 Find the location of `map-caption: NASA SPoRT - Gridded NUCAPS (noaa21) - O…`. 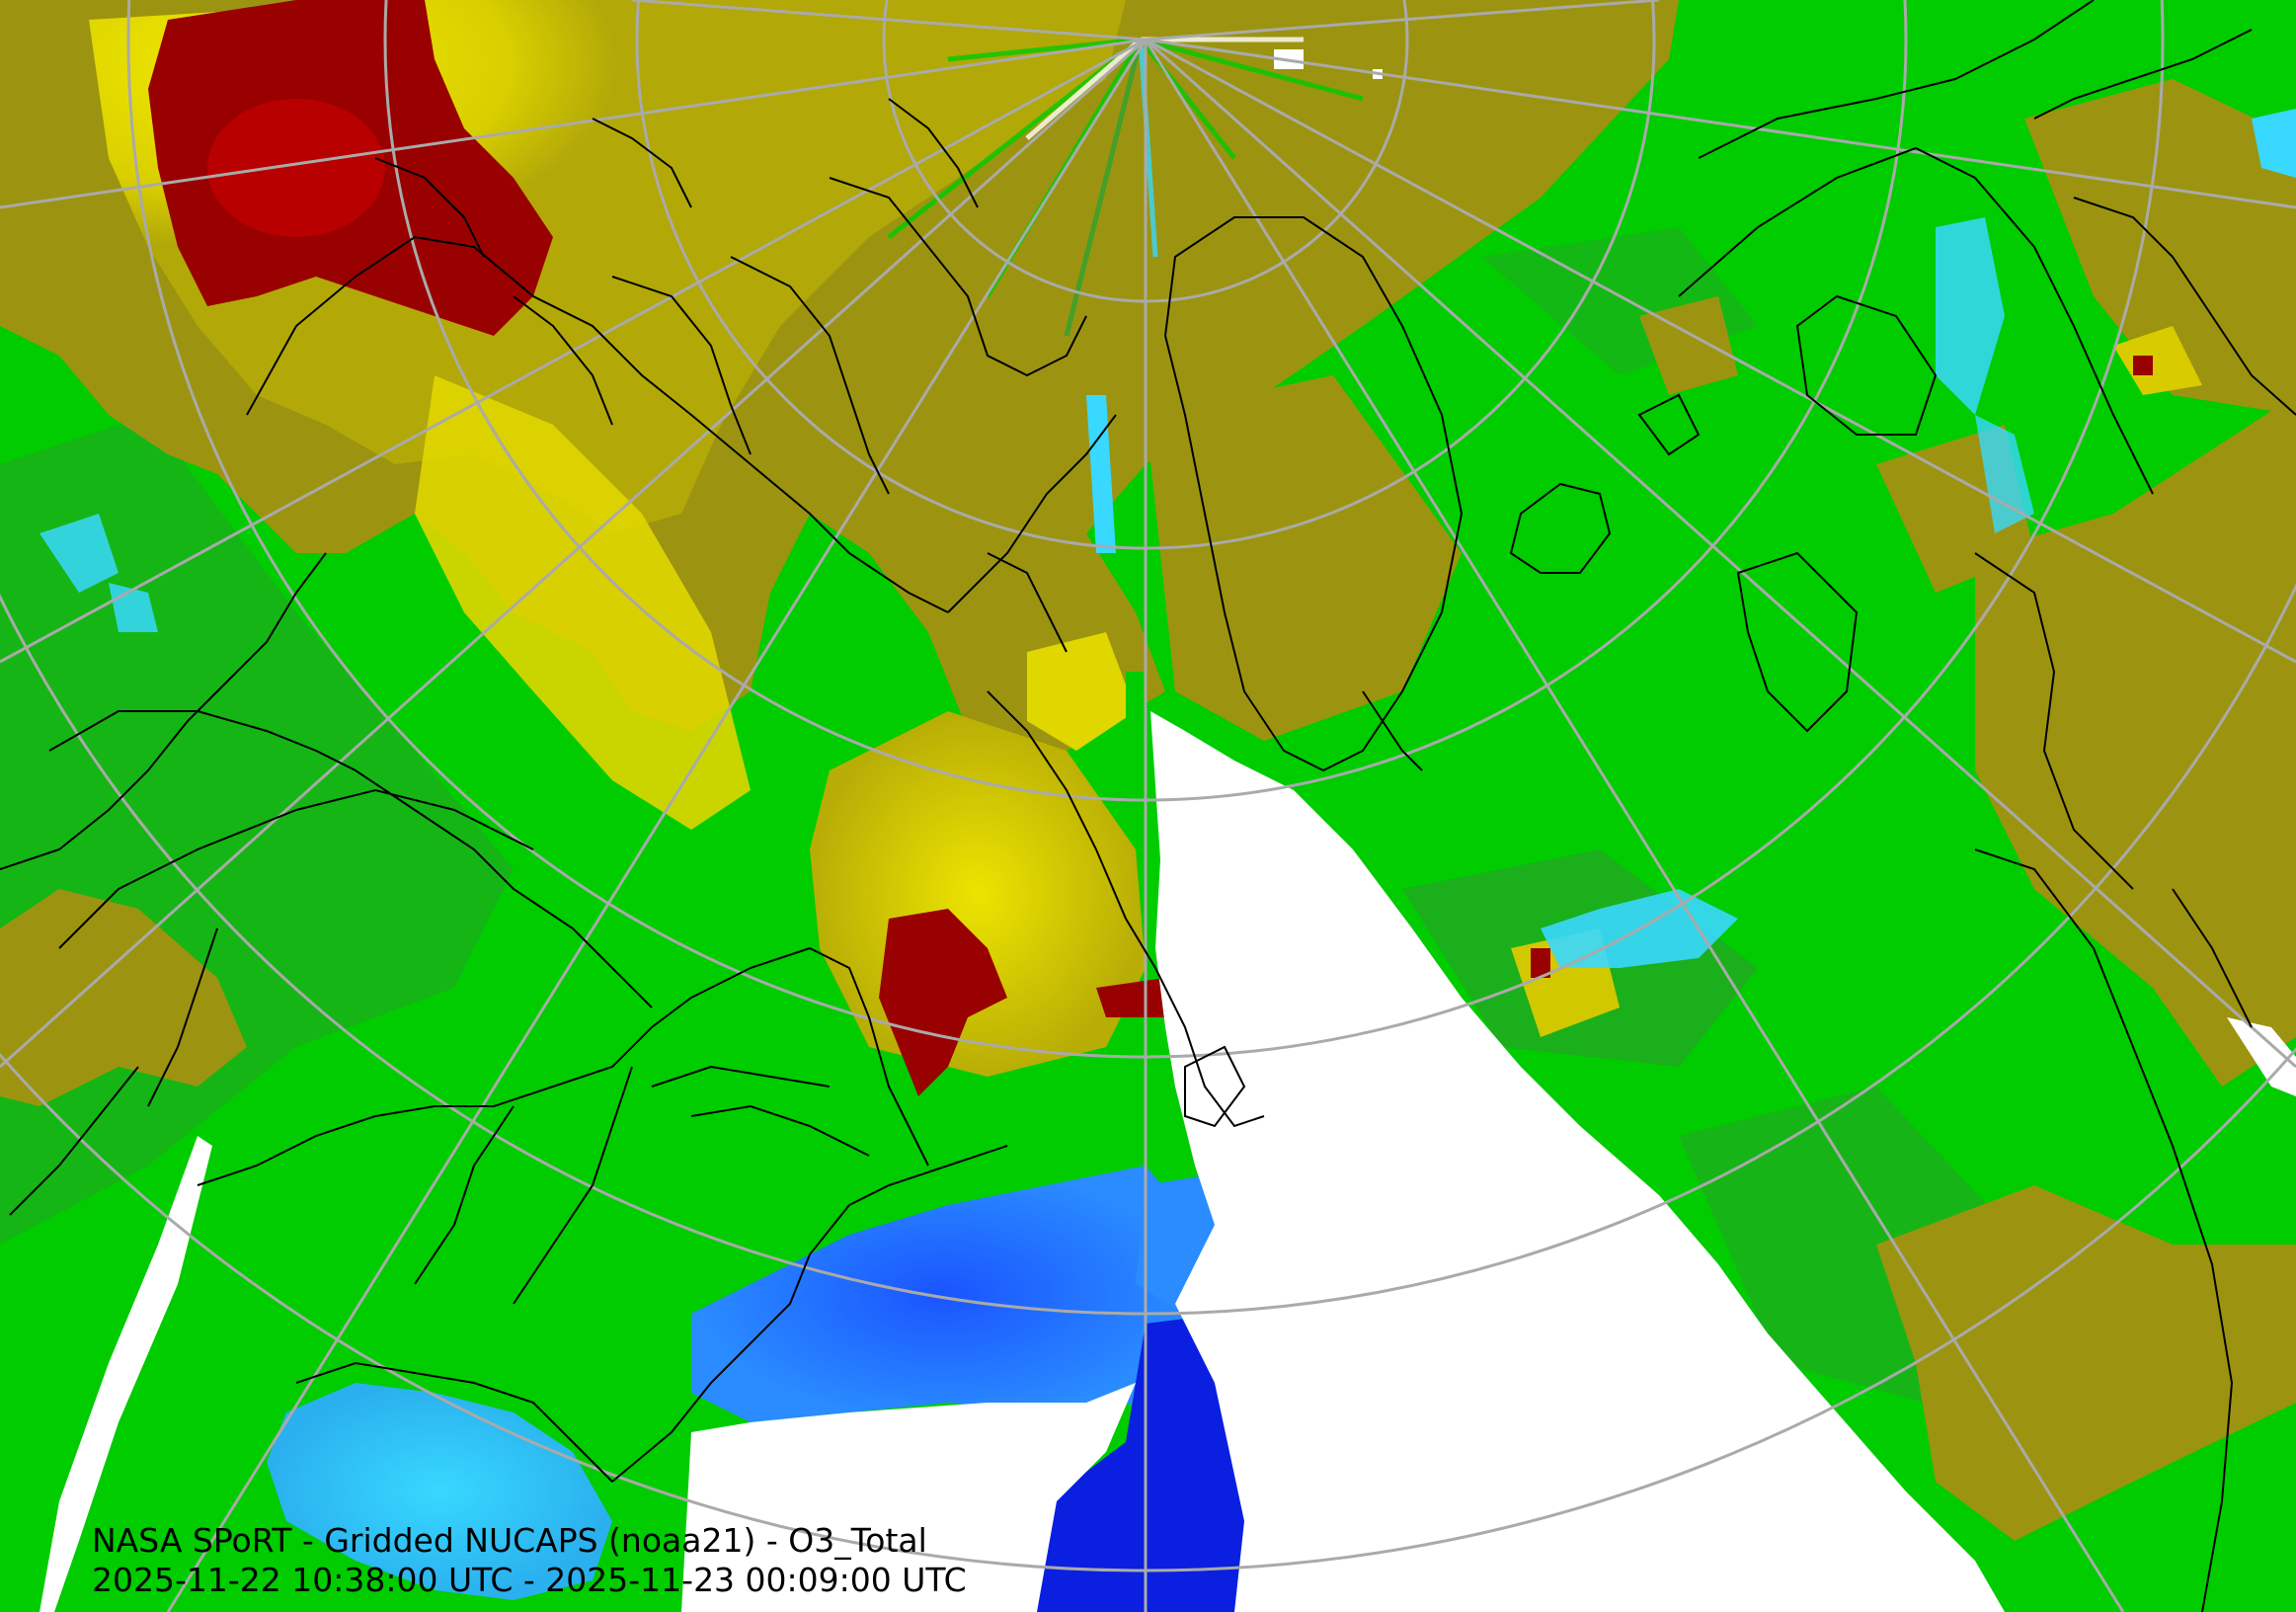

map-caption: NASA SPoRT - Gridded NUCAPS (noaa21) - O… is located at coordinates (529, 1561).